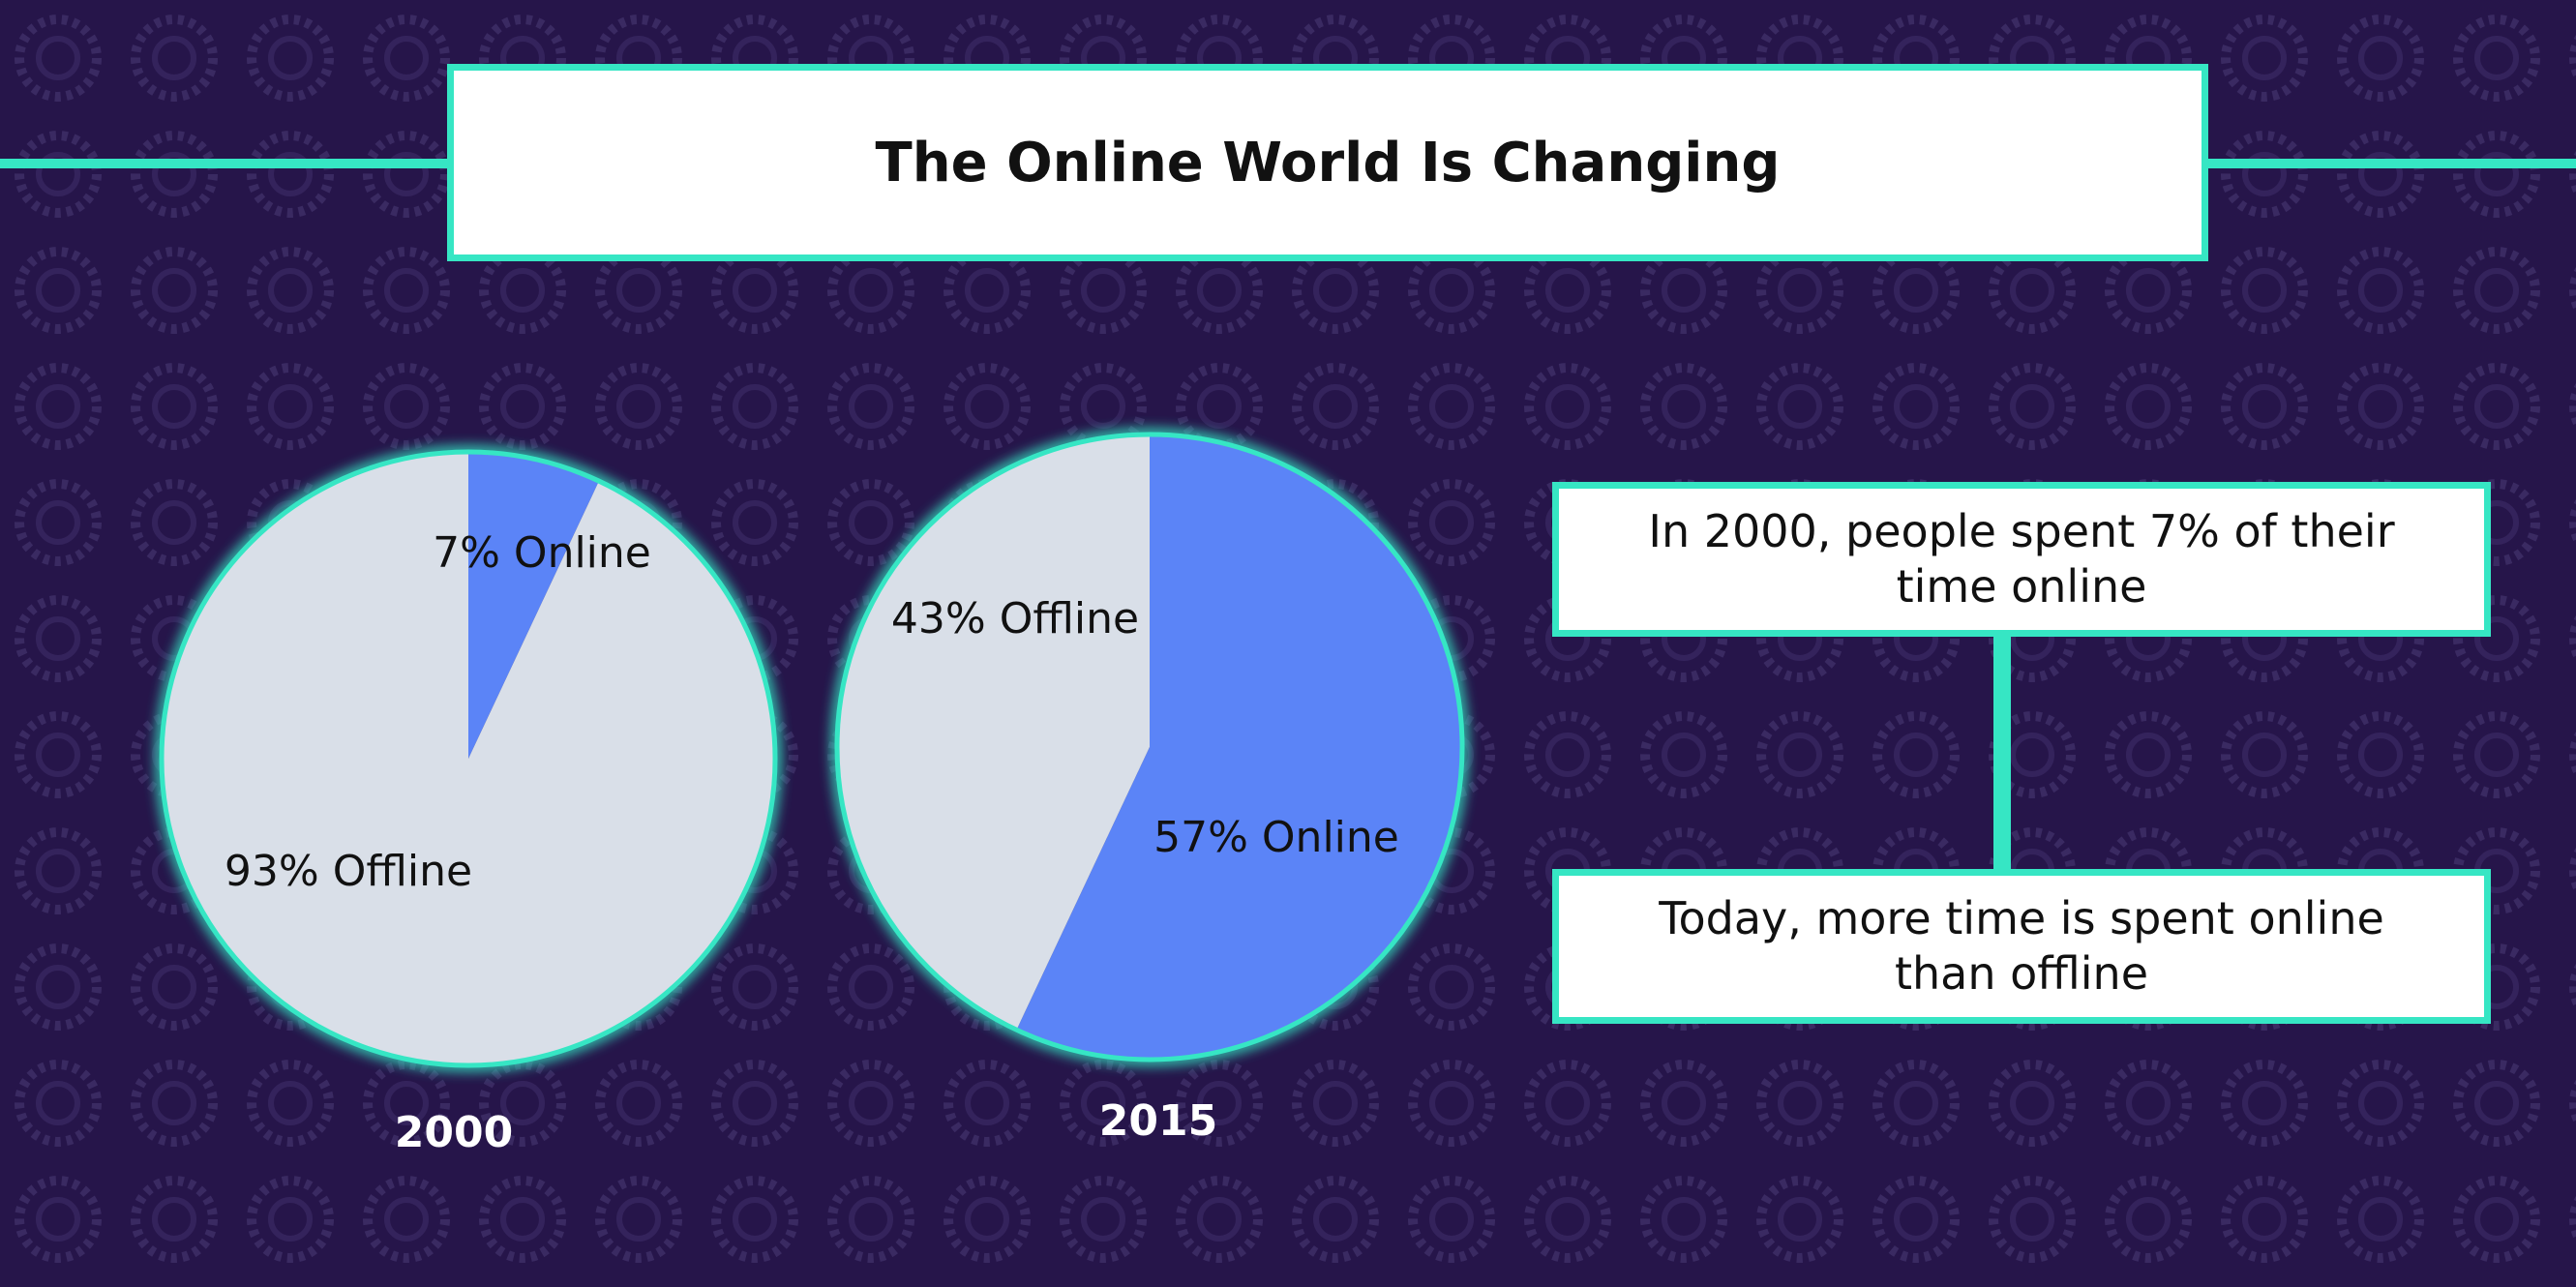 This screenshot has height=1287, width=2576. What do you see at coordinates (454, 1132) in the screenshot?
I see `pie-label: 2000` at bounding box center [454, 1132].